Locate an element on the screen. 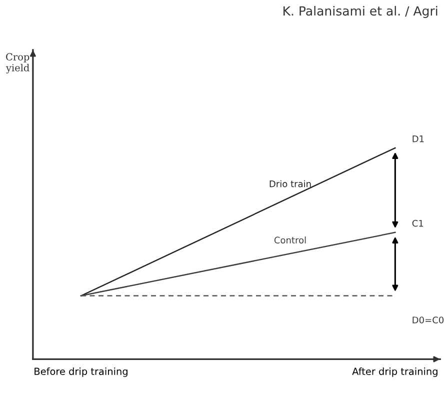  series-label: Drio train is located at coordinates (290, 184).